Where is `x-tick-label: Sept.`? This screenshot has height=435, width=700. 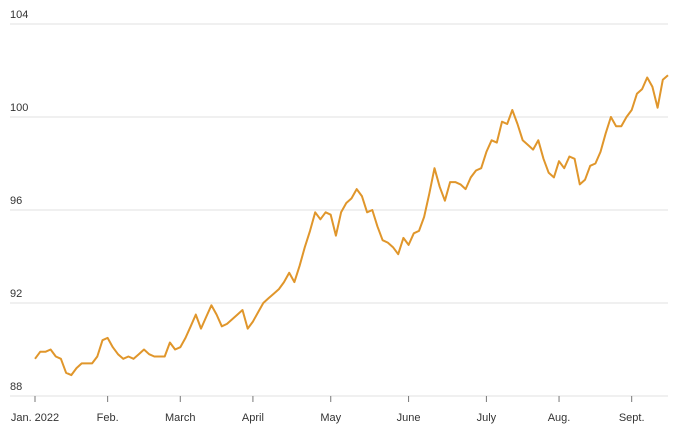 x-tick-label: Sept. is located at coordinates (632, 418).